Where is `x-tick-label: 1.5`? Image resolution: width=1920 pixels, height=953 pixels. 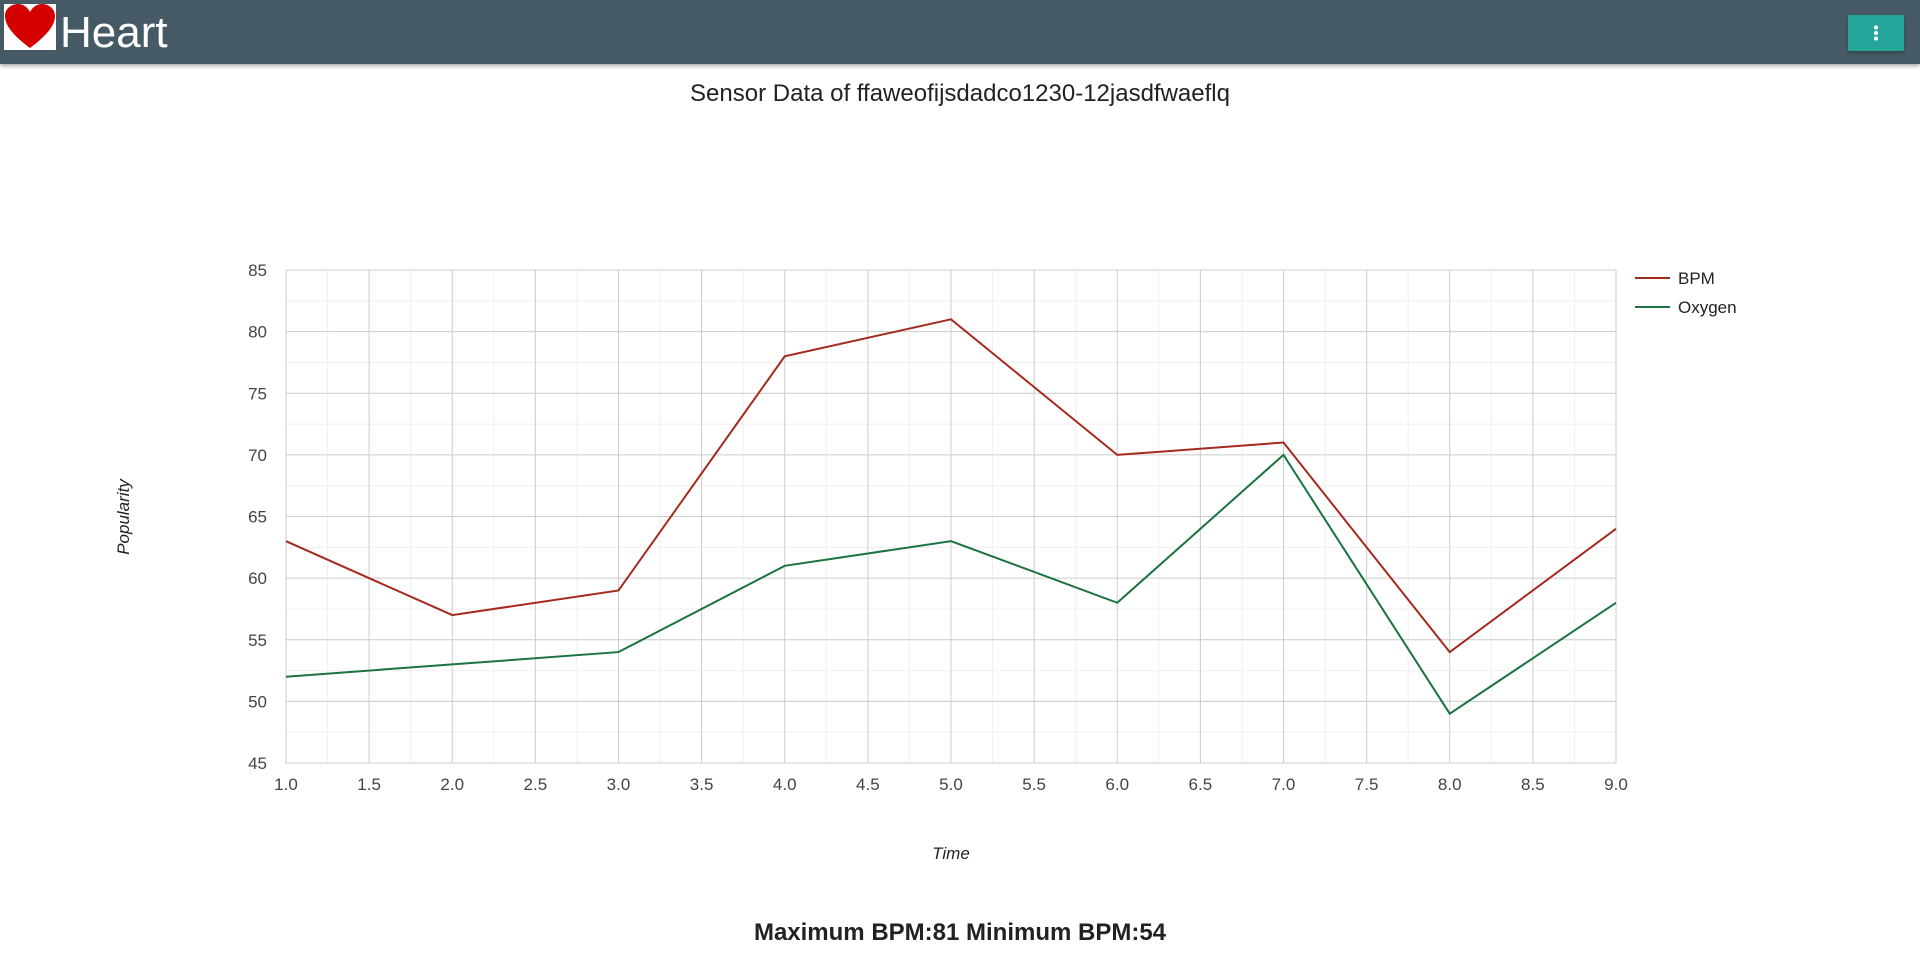 x-tick-label: 1.5 is located at coordinates (369, 784).